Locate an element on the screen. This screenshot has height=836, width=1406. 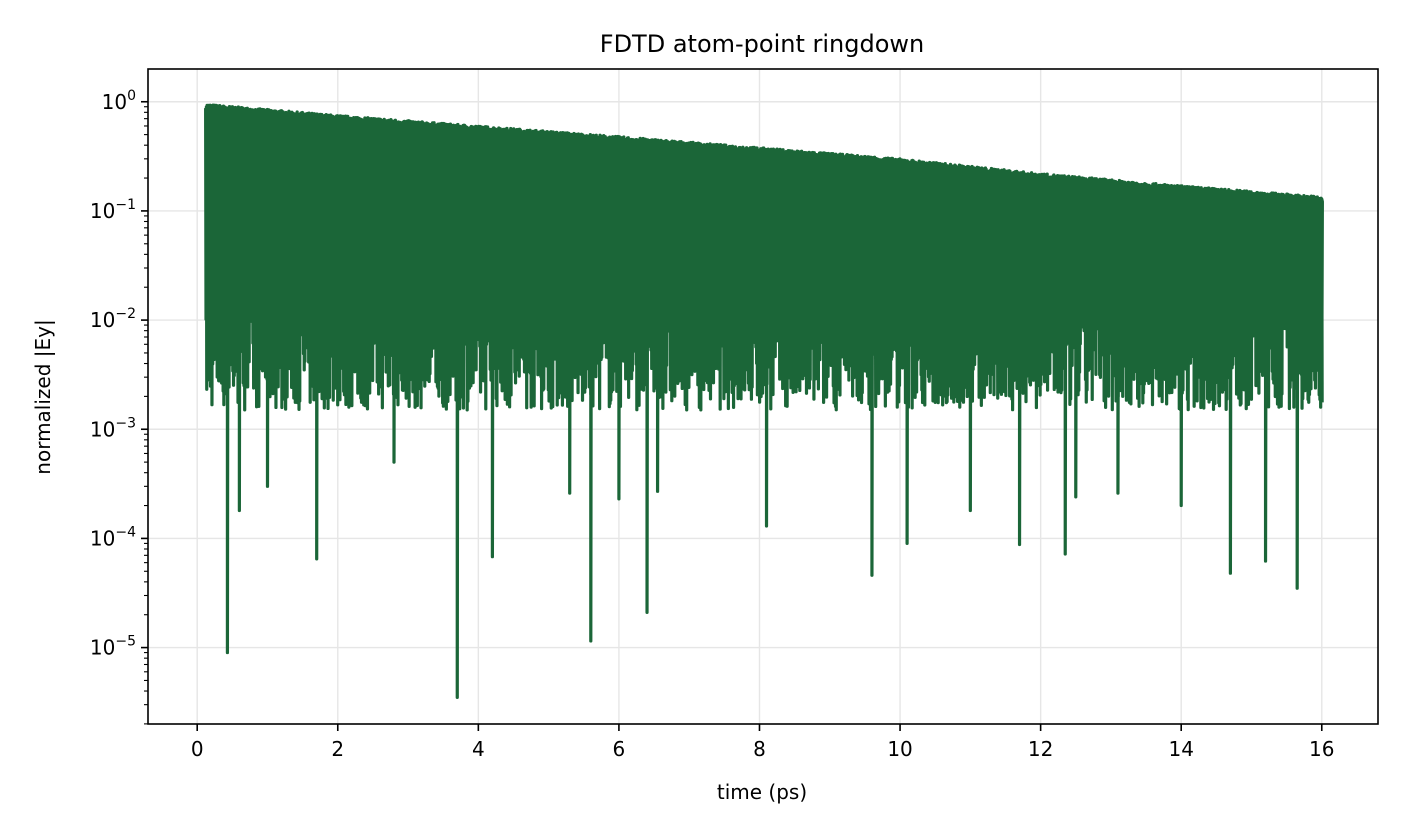
x-tick-label: 8 is located at coordinates (759, 749).